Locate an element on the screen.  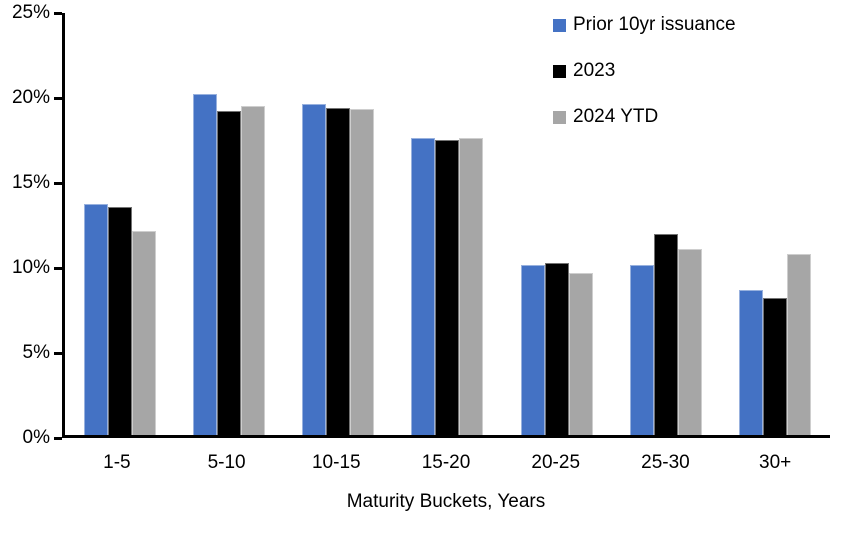
x-tick-label-30+: 30+ is located at coordinates (775, 462).